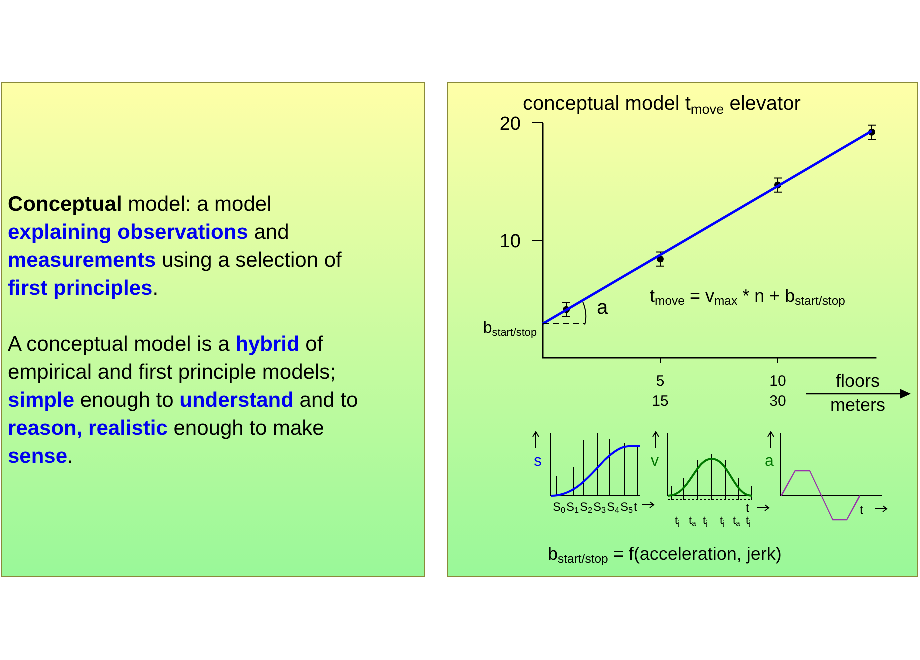  Describe the element at coordinates (538, 461) in the screenshot. I see `text: s` at that location.